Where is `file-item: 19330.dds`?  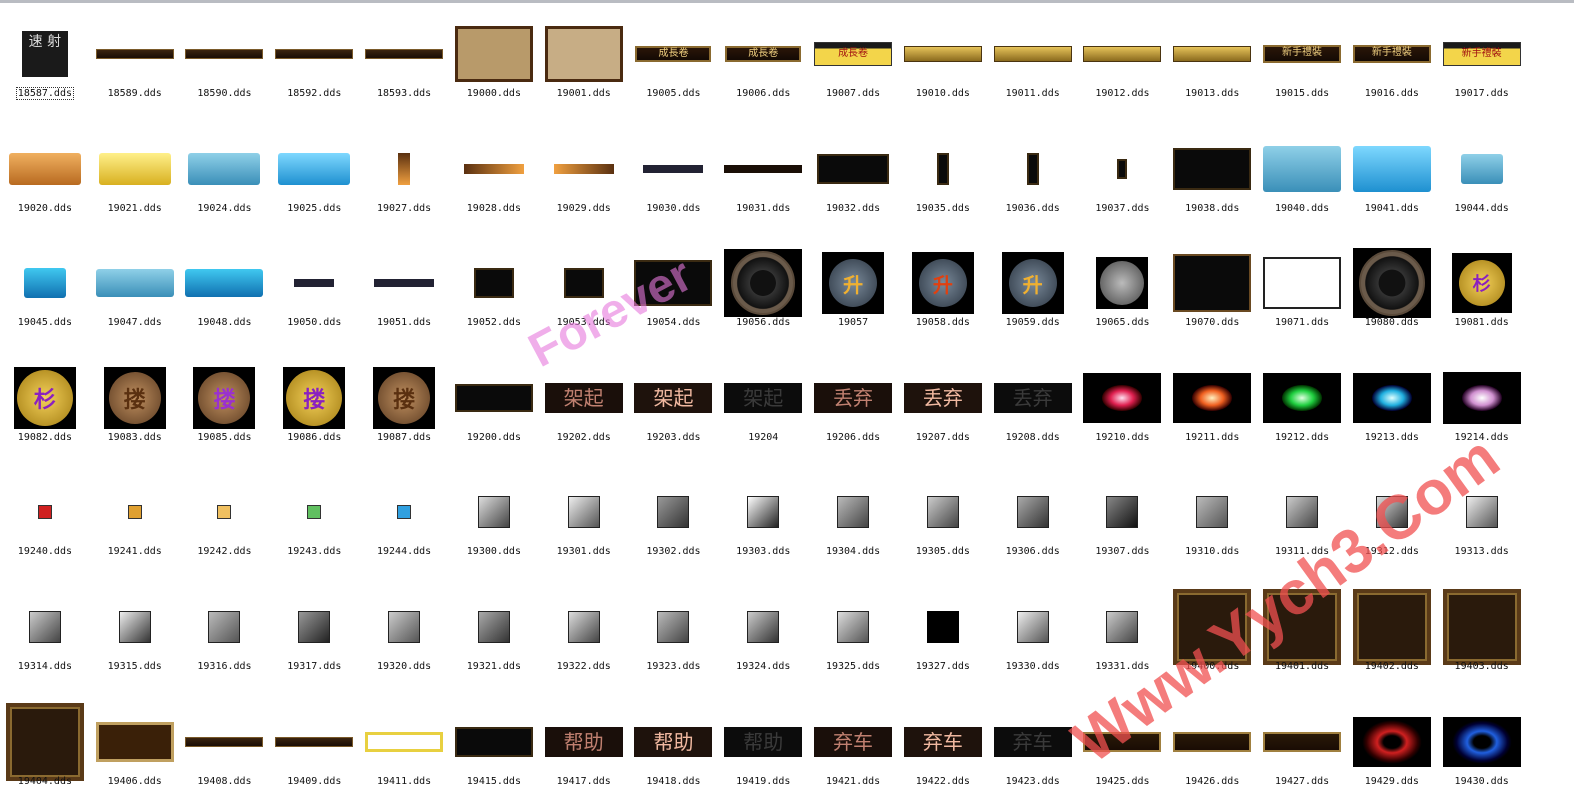
file-item: 19330.dds is located at coordinates (1033, 636).